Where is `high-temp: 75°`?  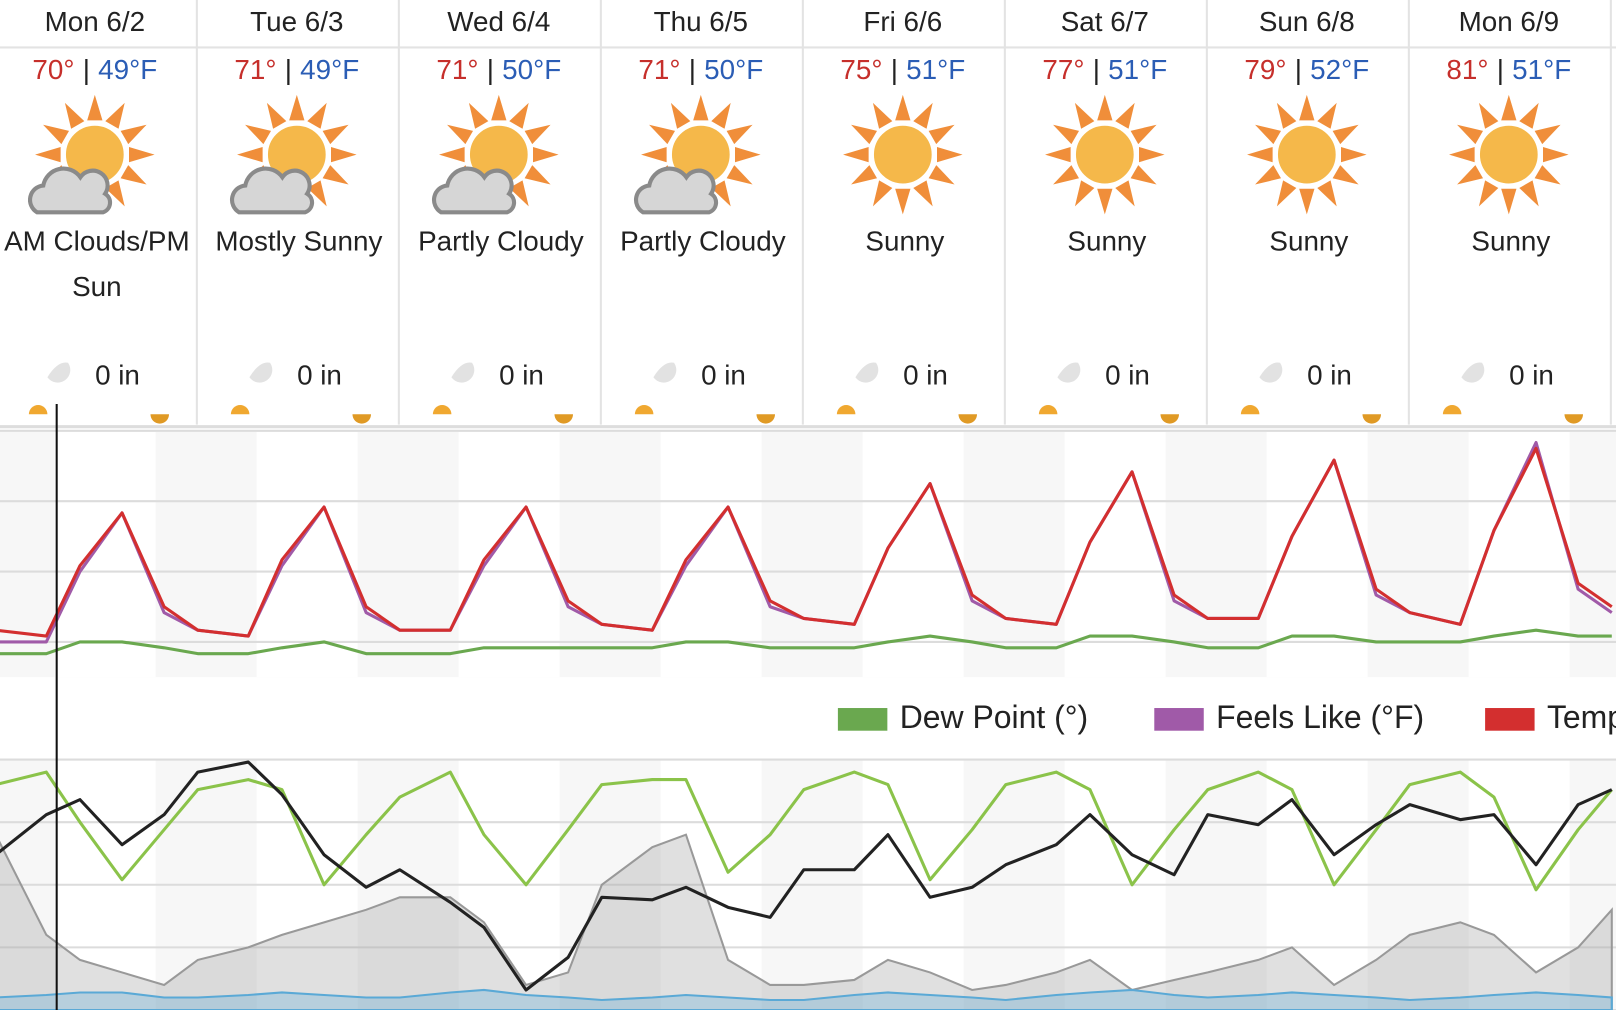 high-temp: 75° is located at coordinates (861, 69).